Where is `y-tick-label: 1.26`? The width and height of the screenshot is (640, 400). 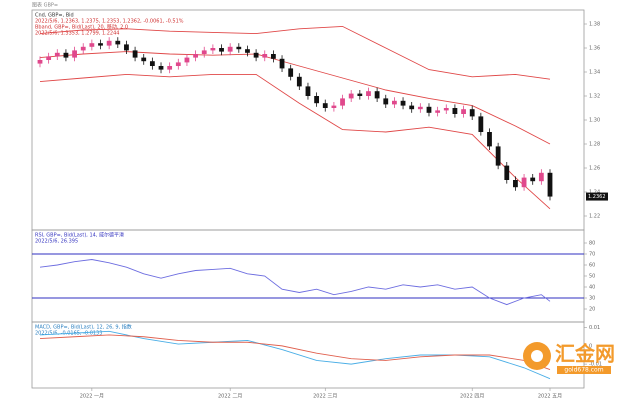
y-tick-label: 1.26 is located at coordinates (594, 169).